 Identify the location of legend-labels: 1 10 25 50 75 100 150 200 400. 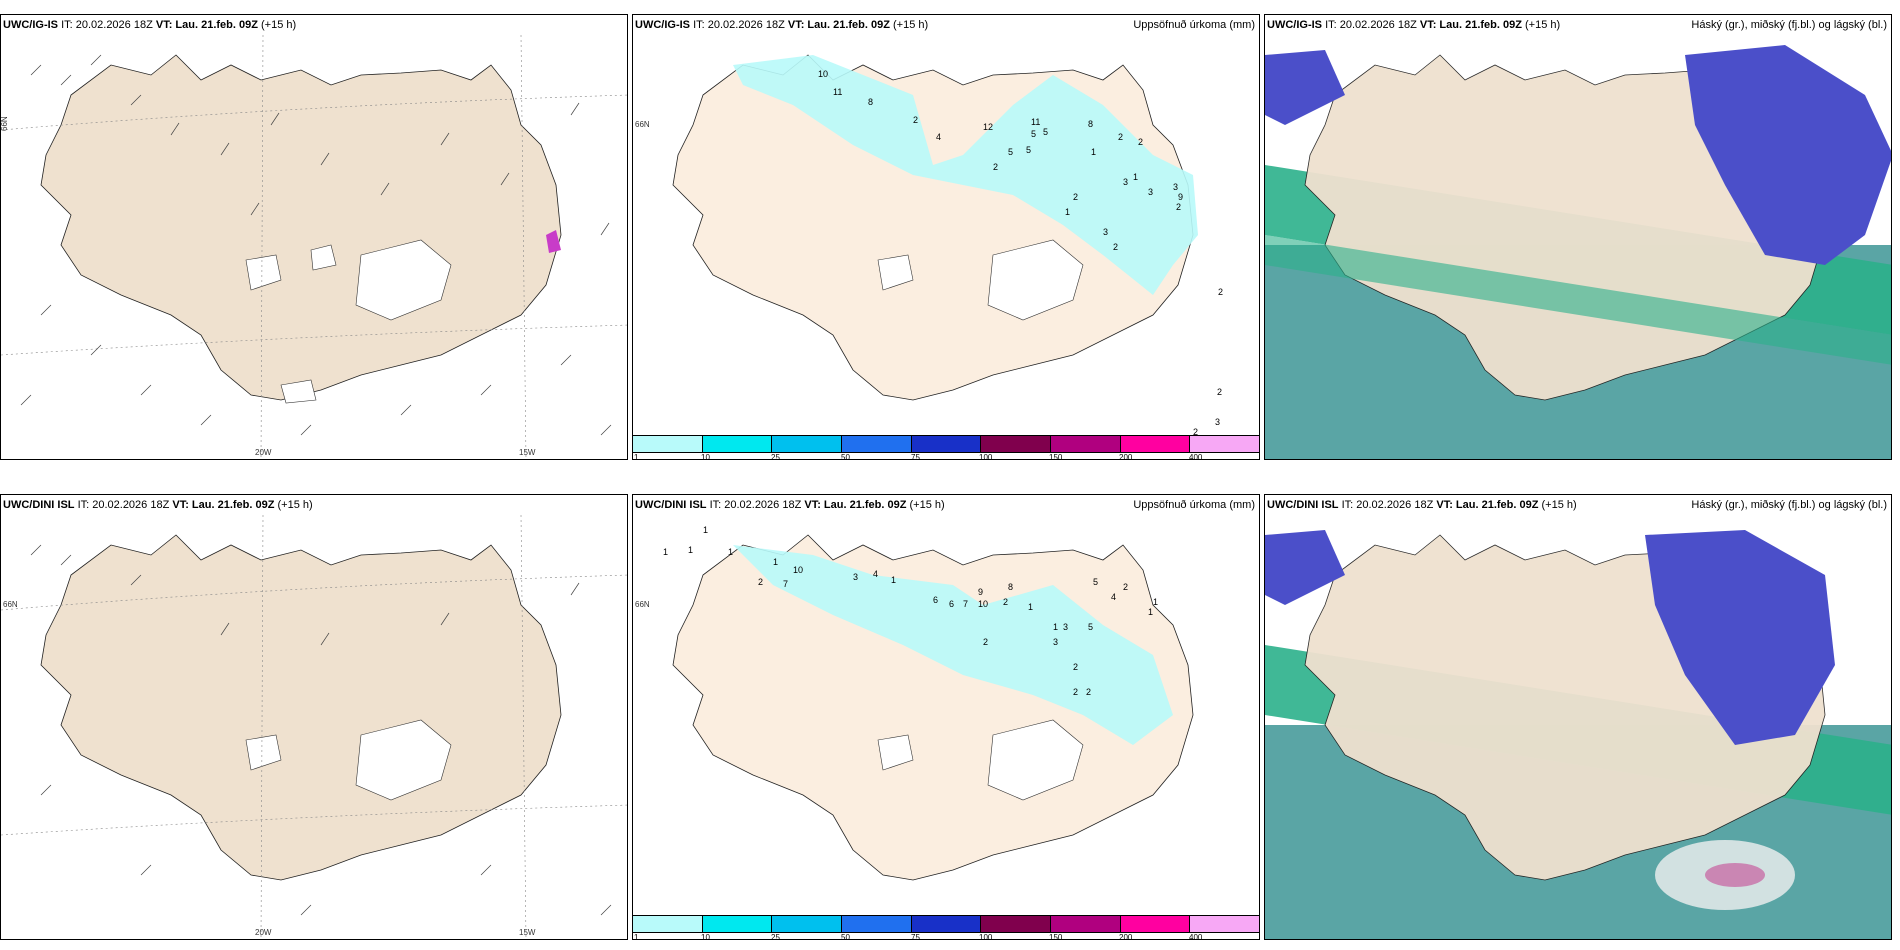
(946, 936).